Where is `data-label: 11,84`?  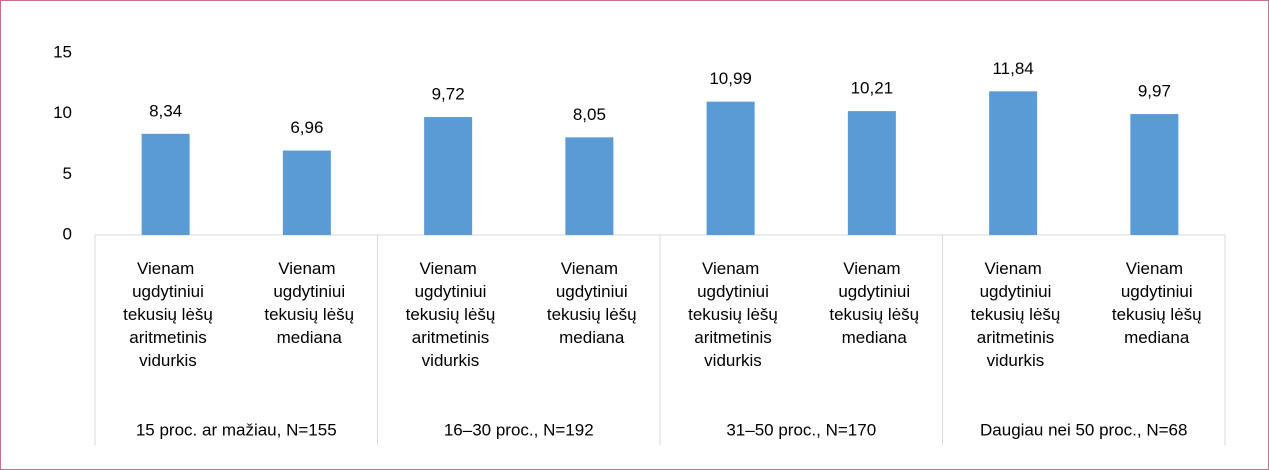
data-label: 11,84 is located at coordinates (1012, 68).